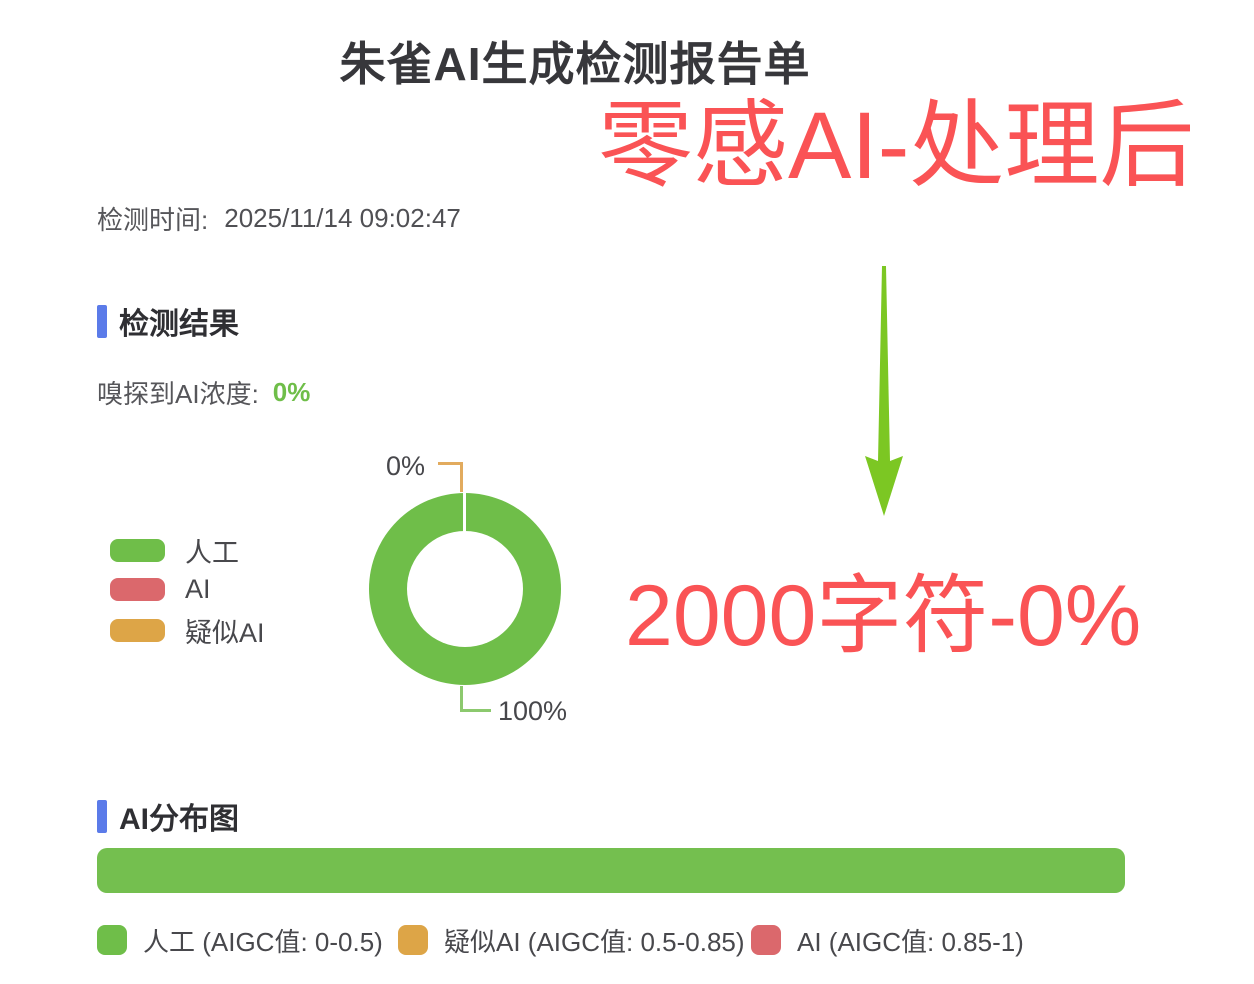 This screenshot has height=984, width=1254. I want to click on legend-swatch-suspect, so click(137, 630).